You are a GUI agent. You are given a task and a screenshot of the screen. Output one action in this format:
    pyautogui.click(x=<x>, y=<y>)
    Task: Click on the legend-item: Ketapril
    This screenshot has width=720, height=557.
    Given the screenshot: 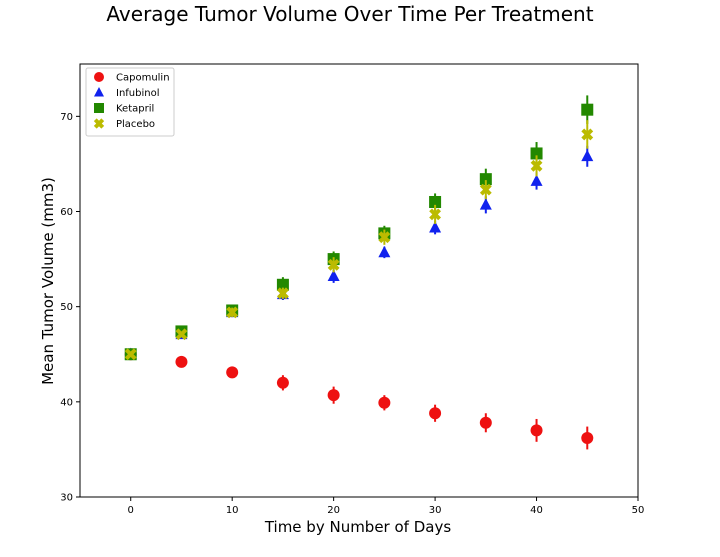 What is the action you would take?
    pyautogui.click(x=124, y=109)
    